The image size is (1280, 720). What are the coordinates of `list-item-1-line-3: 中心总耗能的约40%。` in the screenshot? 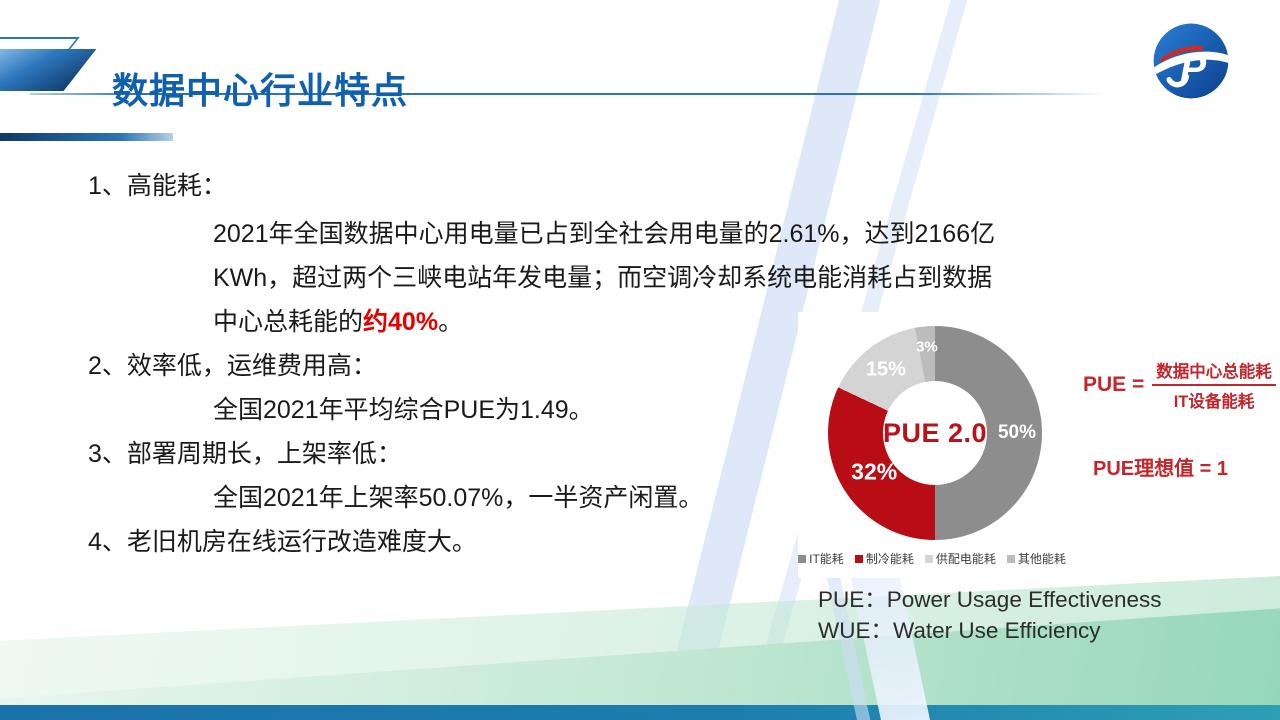 It's located at (338, 320).